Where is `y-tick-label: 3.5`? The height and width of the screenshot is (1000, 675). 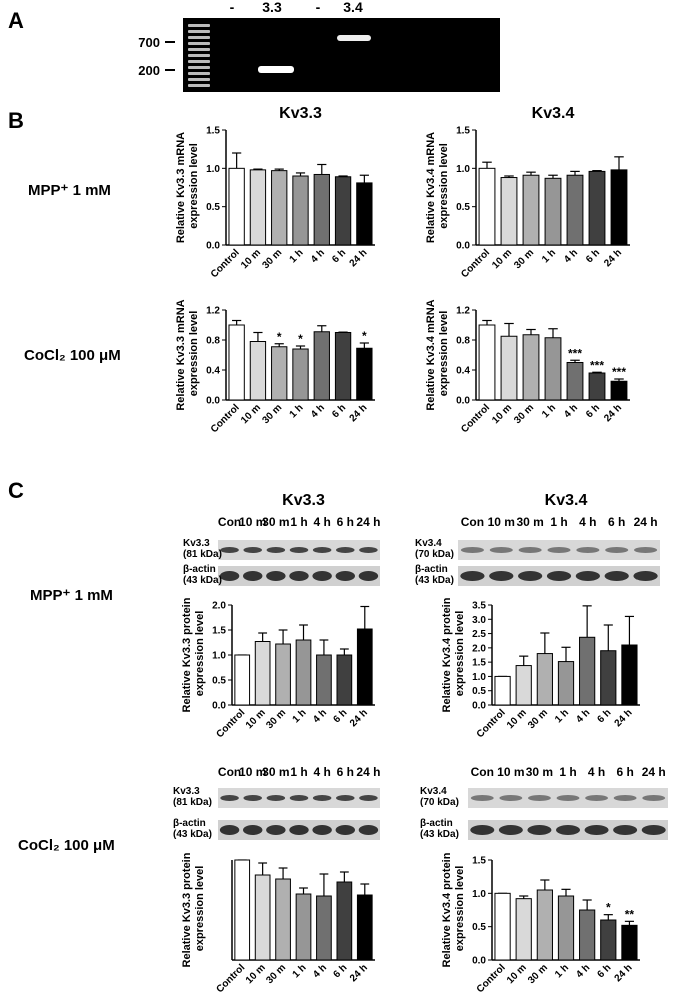 y-tick-label: 3.5 is located at coordinates (479, 606).